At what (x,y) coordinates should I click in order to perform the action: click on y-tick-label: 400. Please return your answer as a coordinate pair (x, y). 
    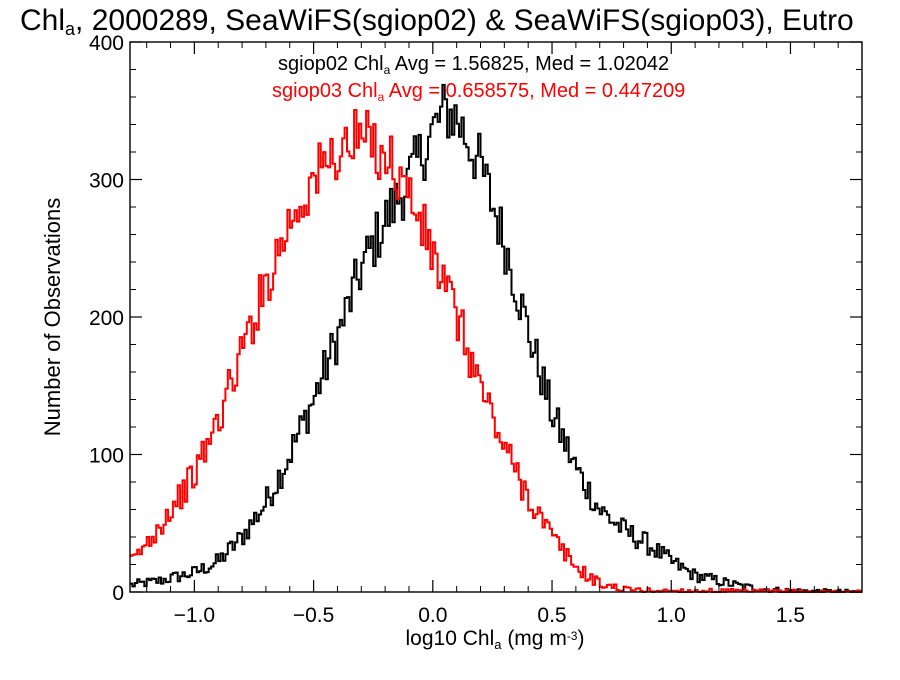
    Looking at the image, I should click on (106, 43).